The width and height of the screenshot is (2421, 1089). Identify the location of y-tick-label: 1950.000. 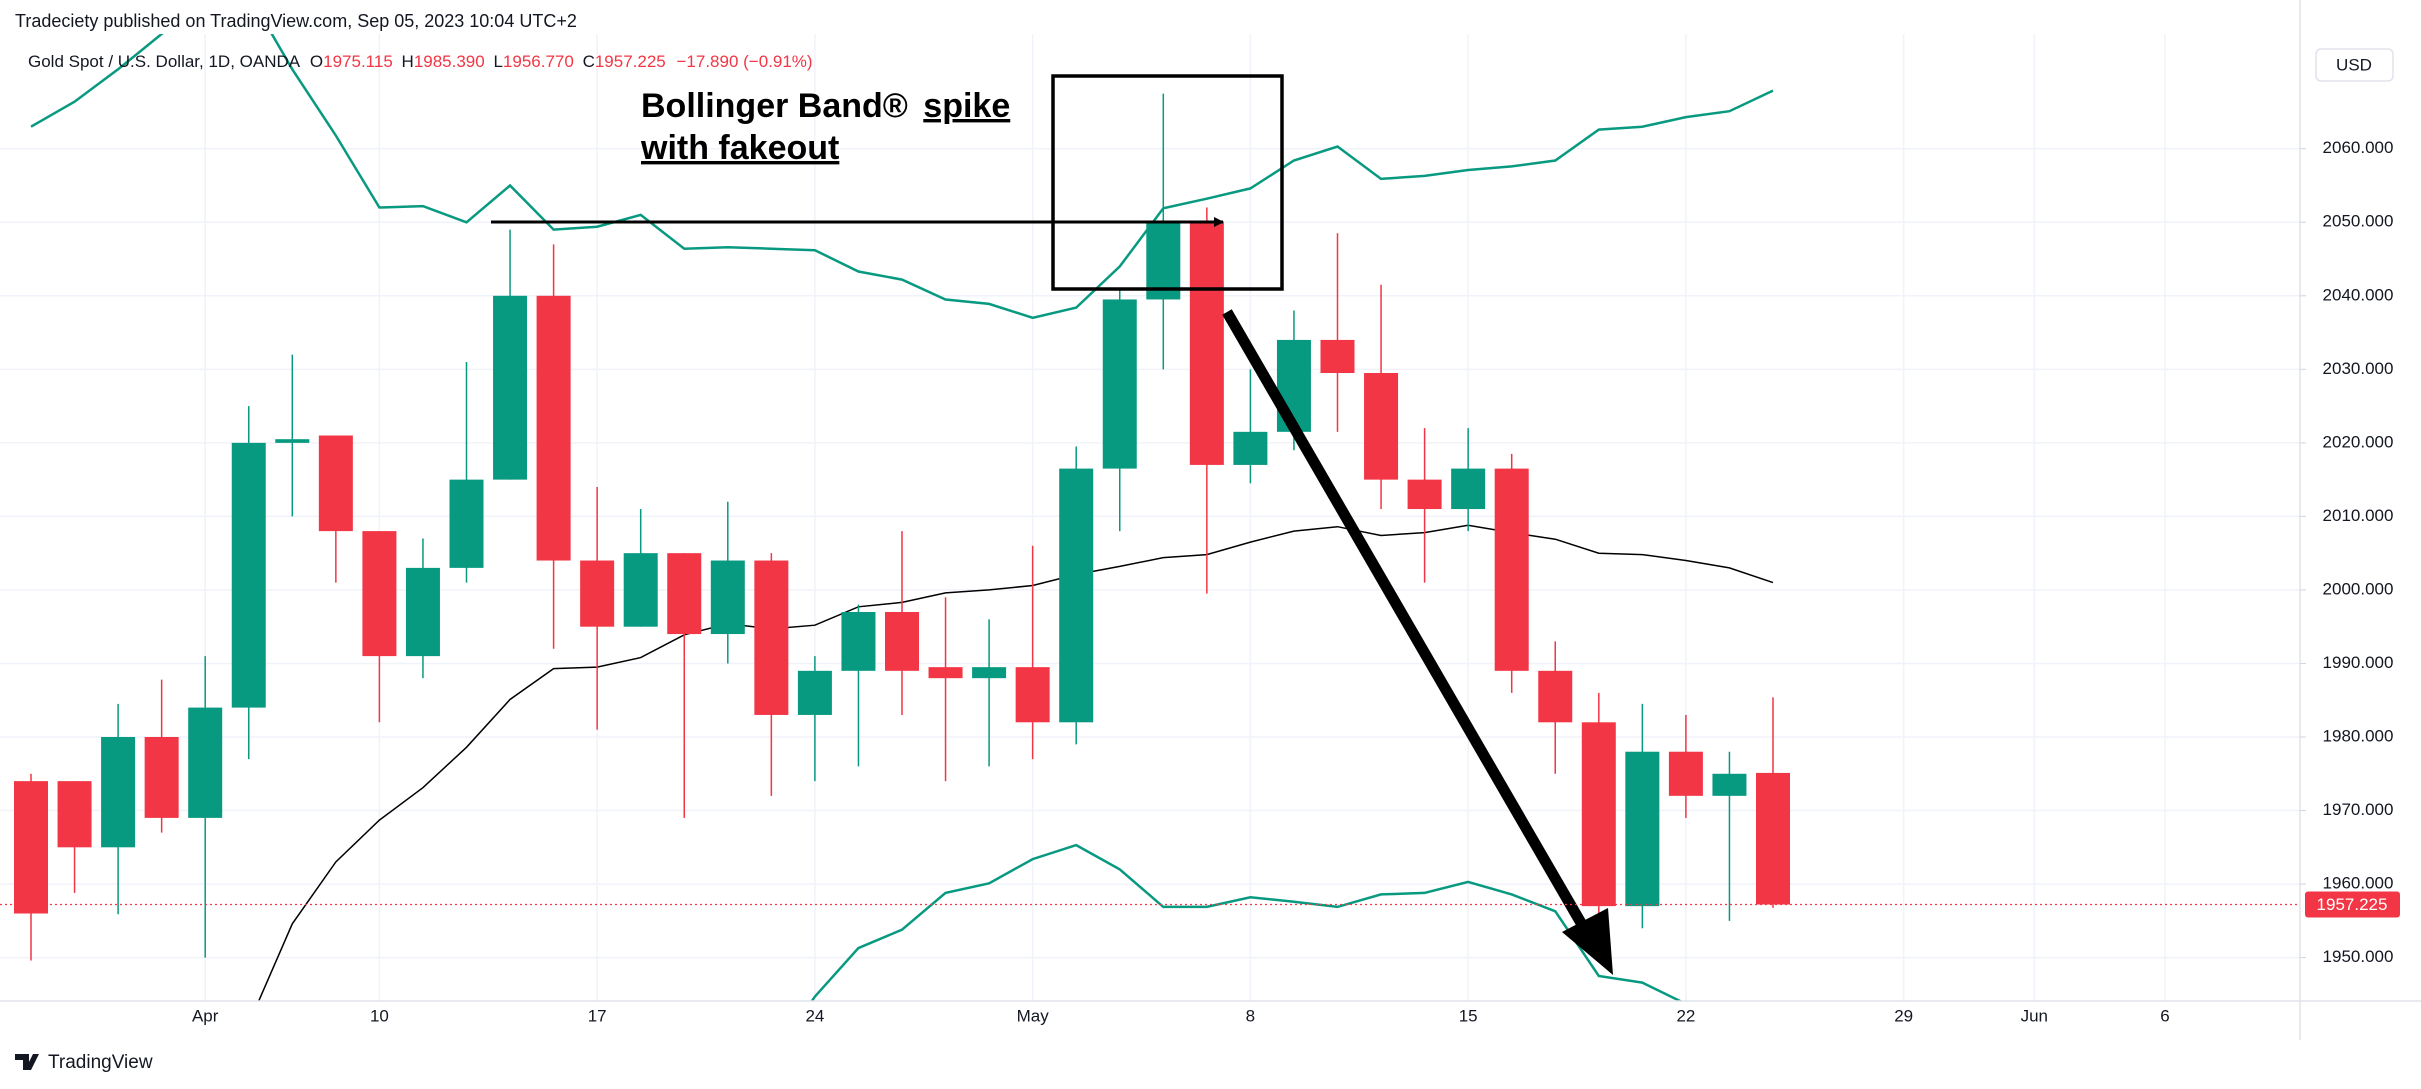
(2358, 956).